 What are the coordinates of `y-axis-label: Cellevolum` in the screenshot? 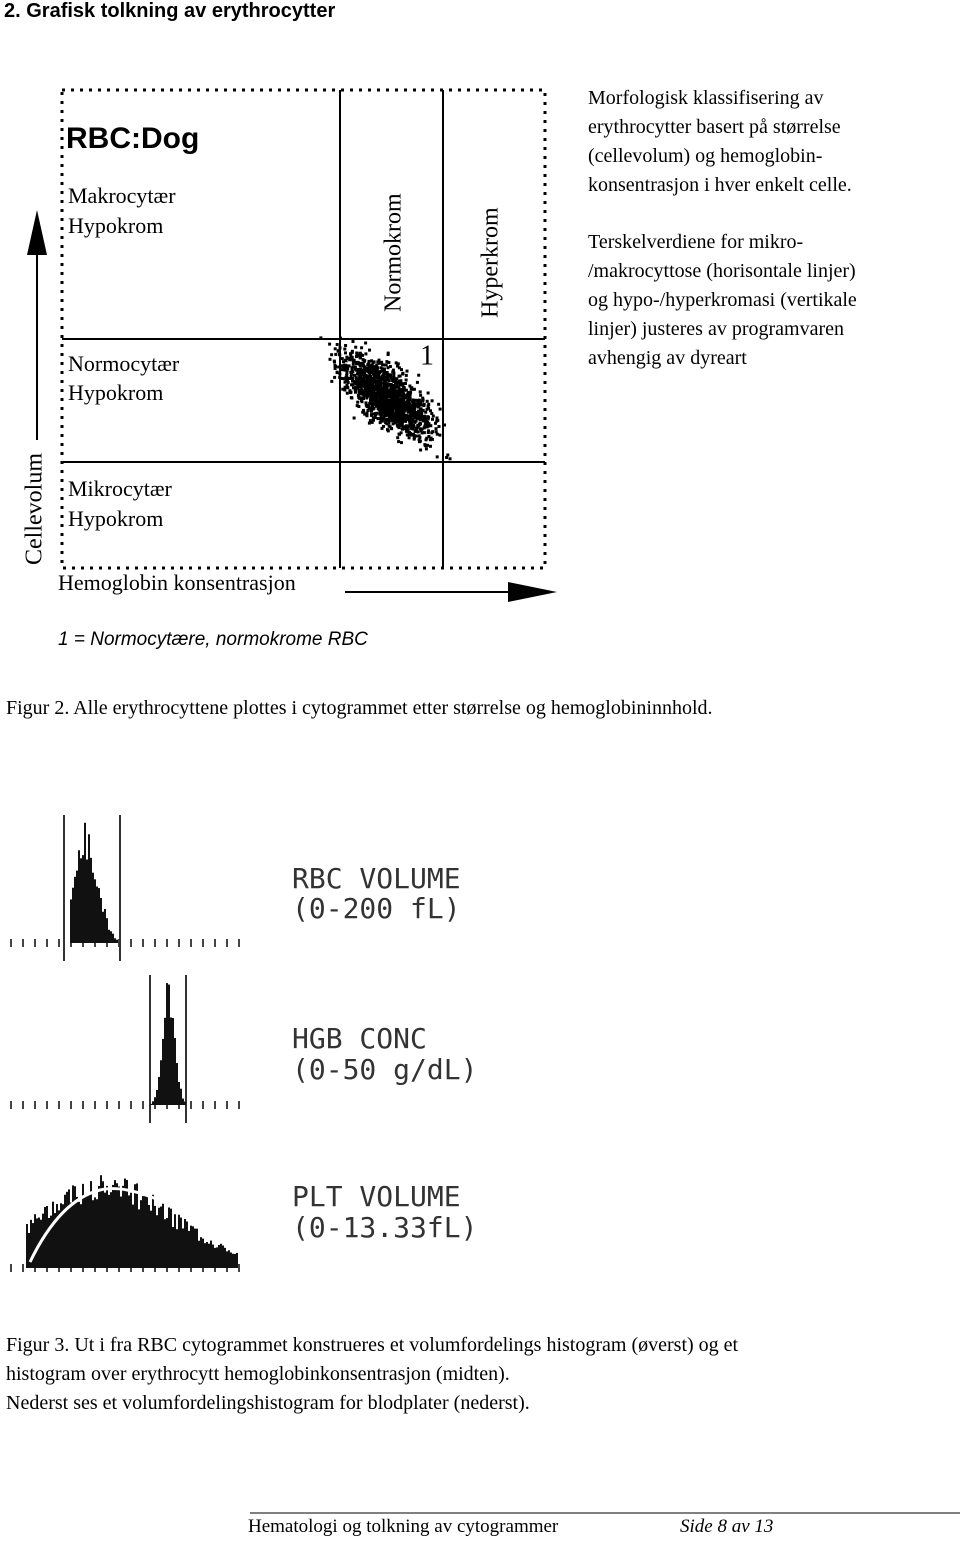 It's located at (35, 509).